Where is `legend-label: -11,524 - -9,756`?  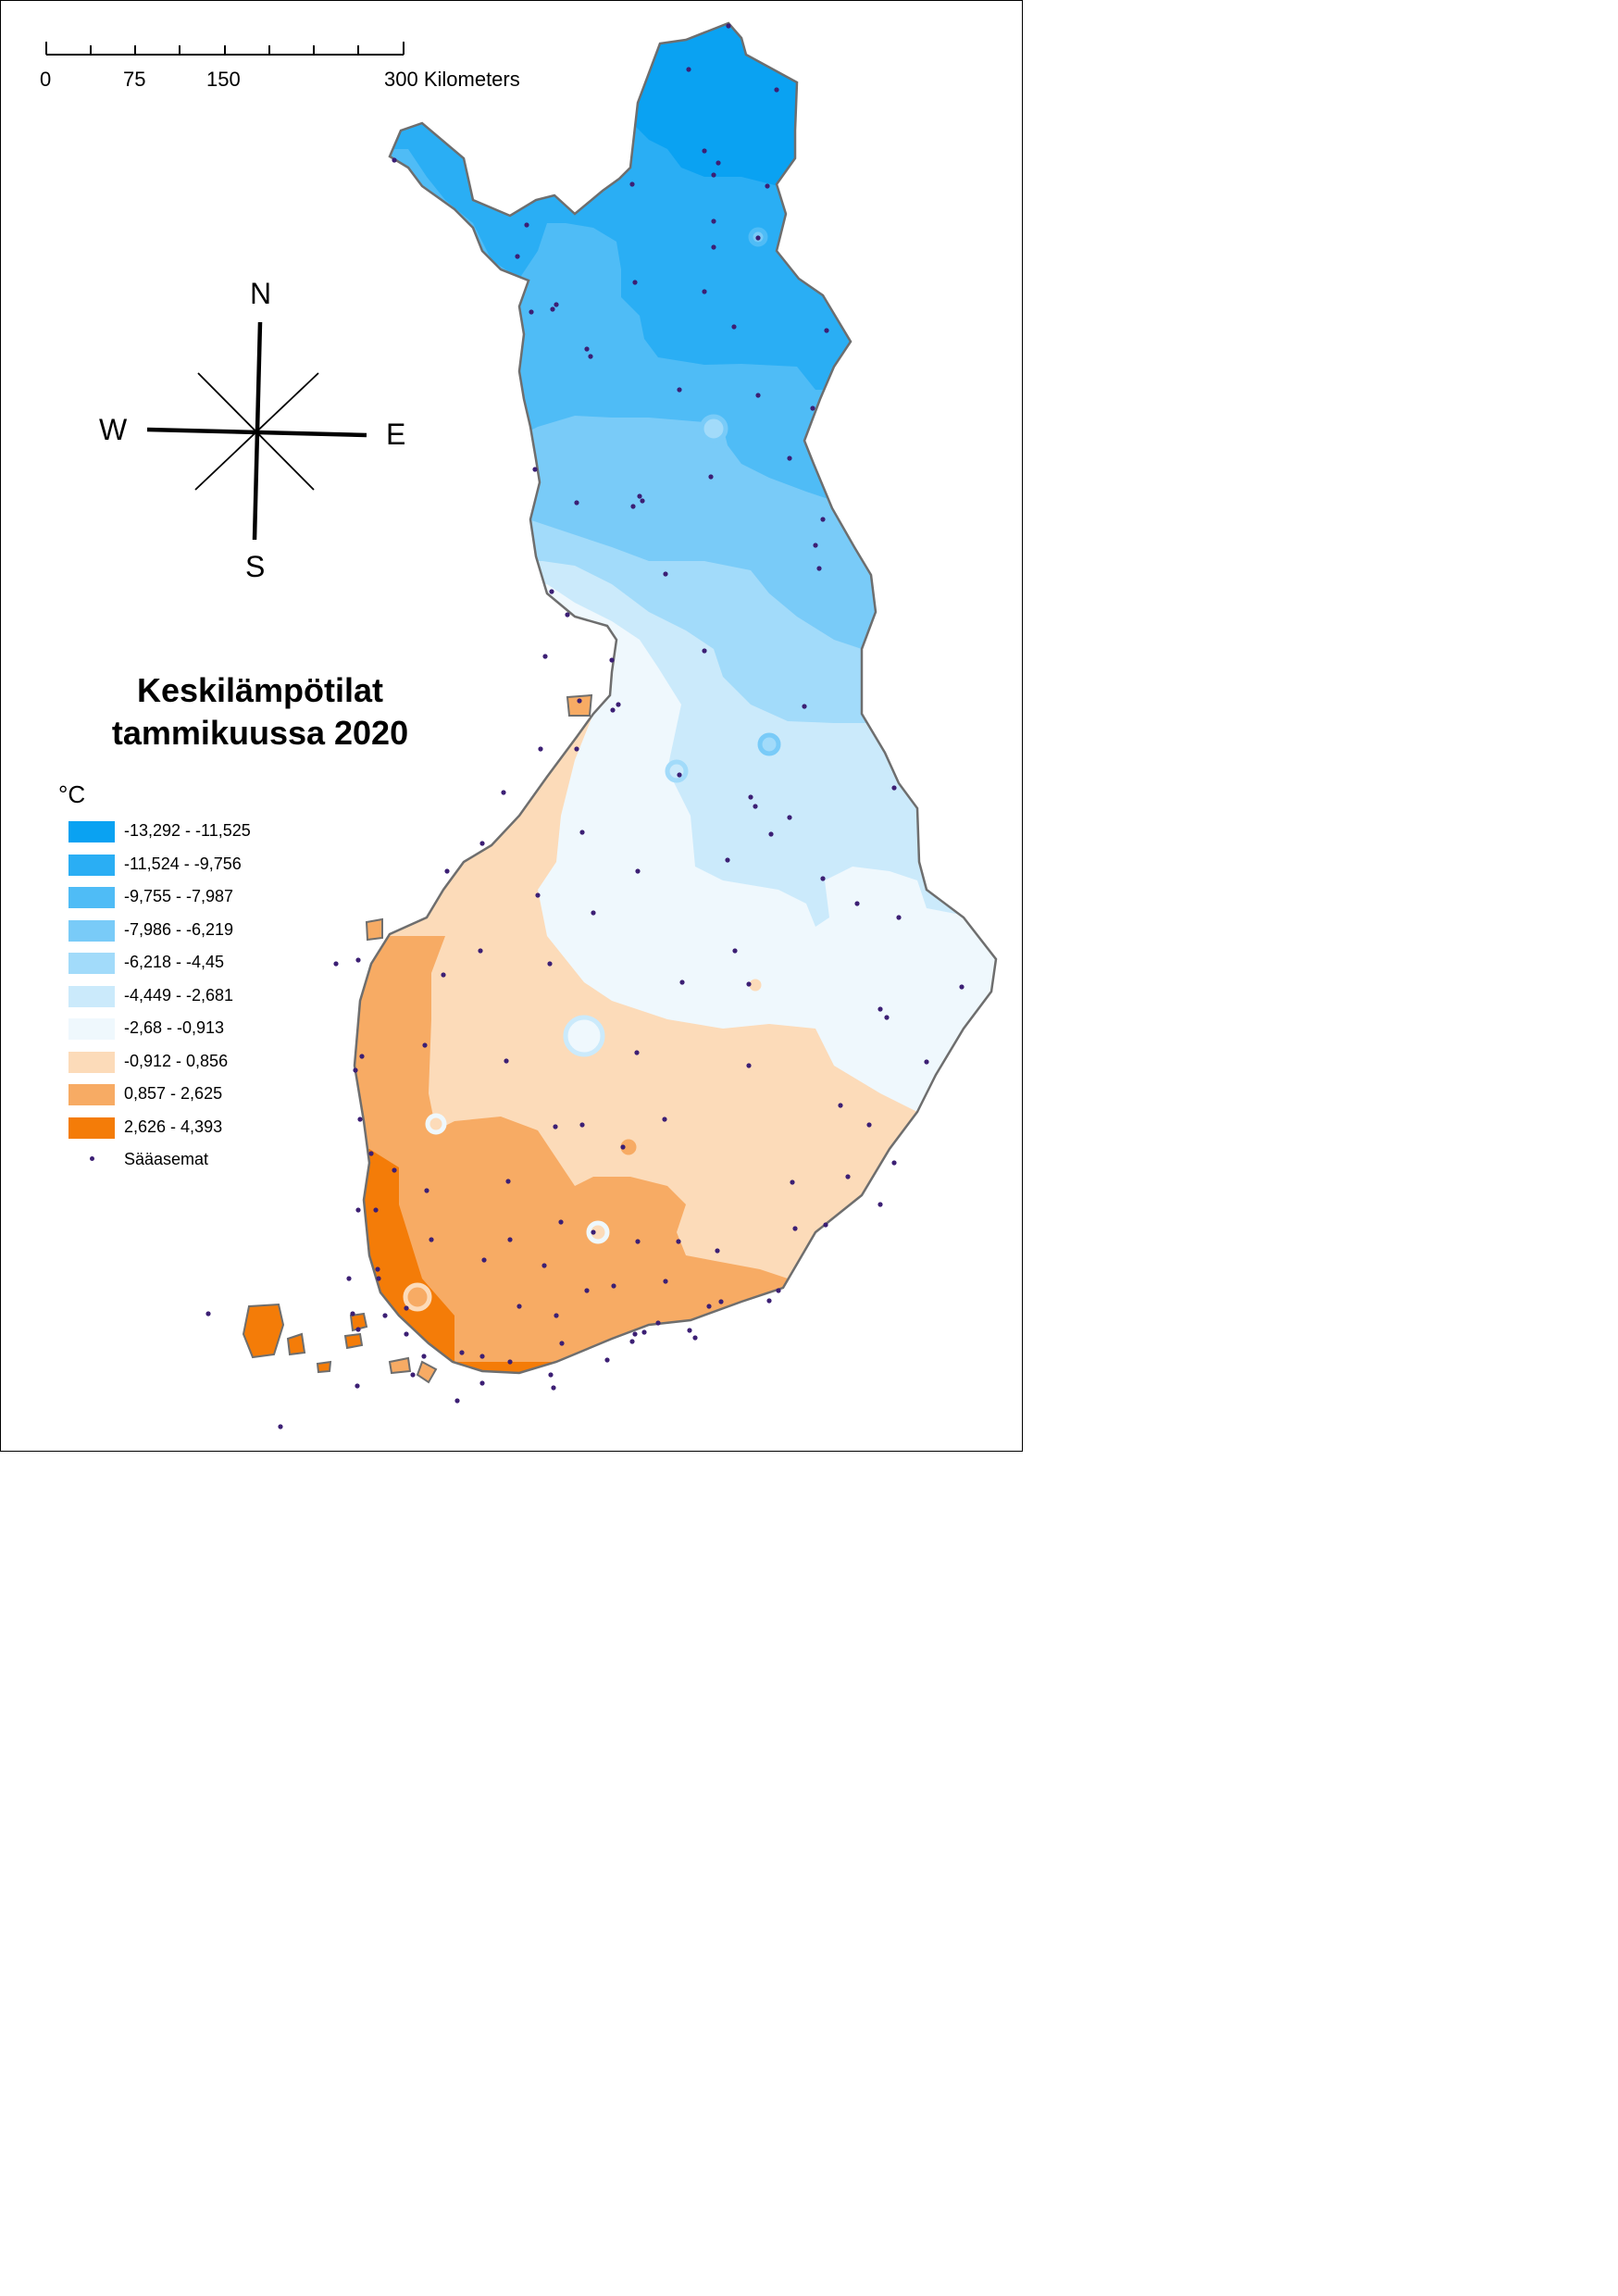 legend-label: -11,524 - -9,756 is located at coordinates (183, 863).